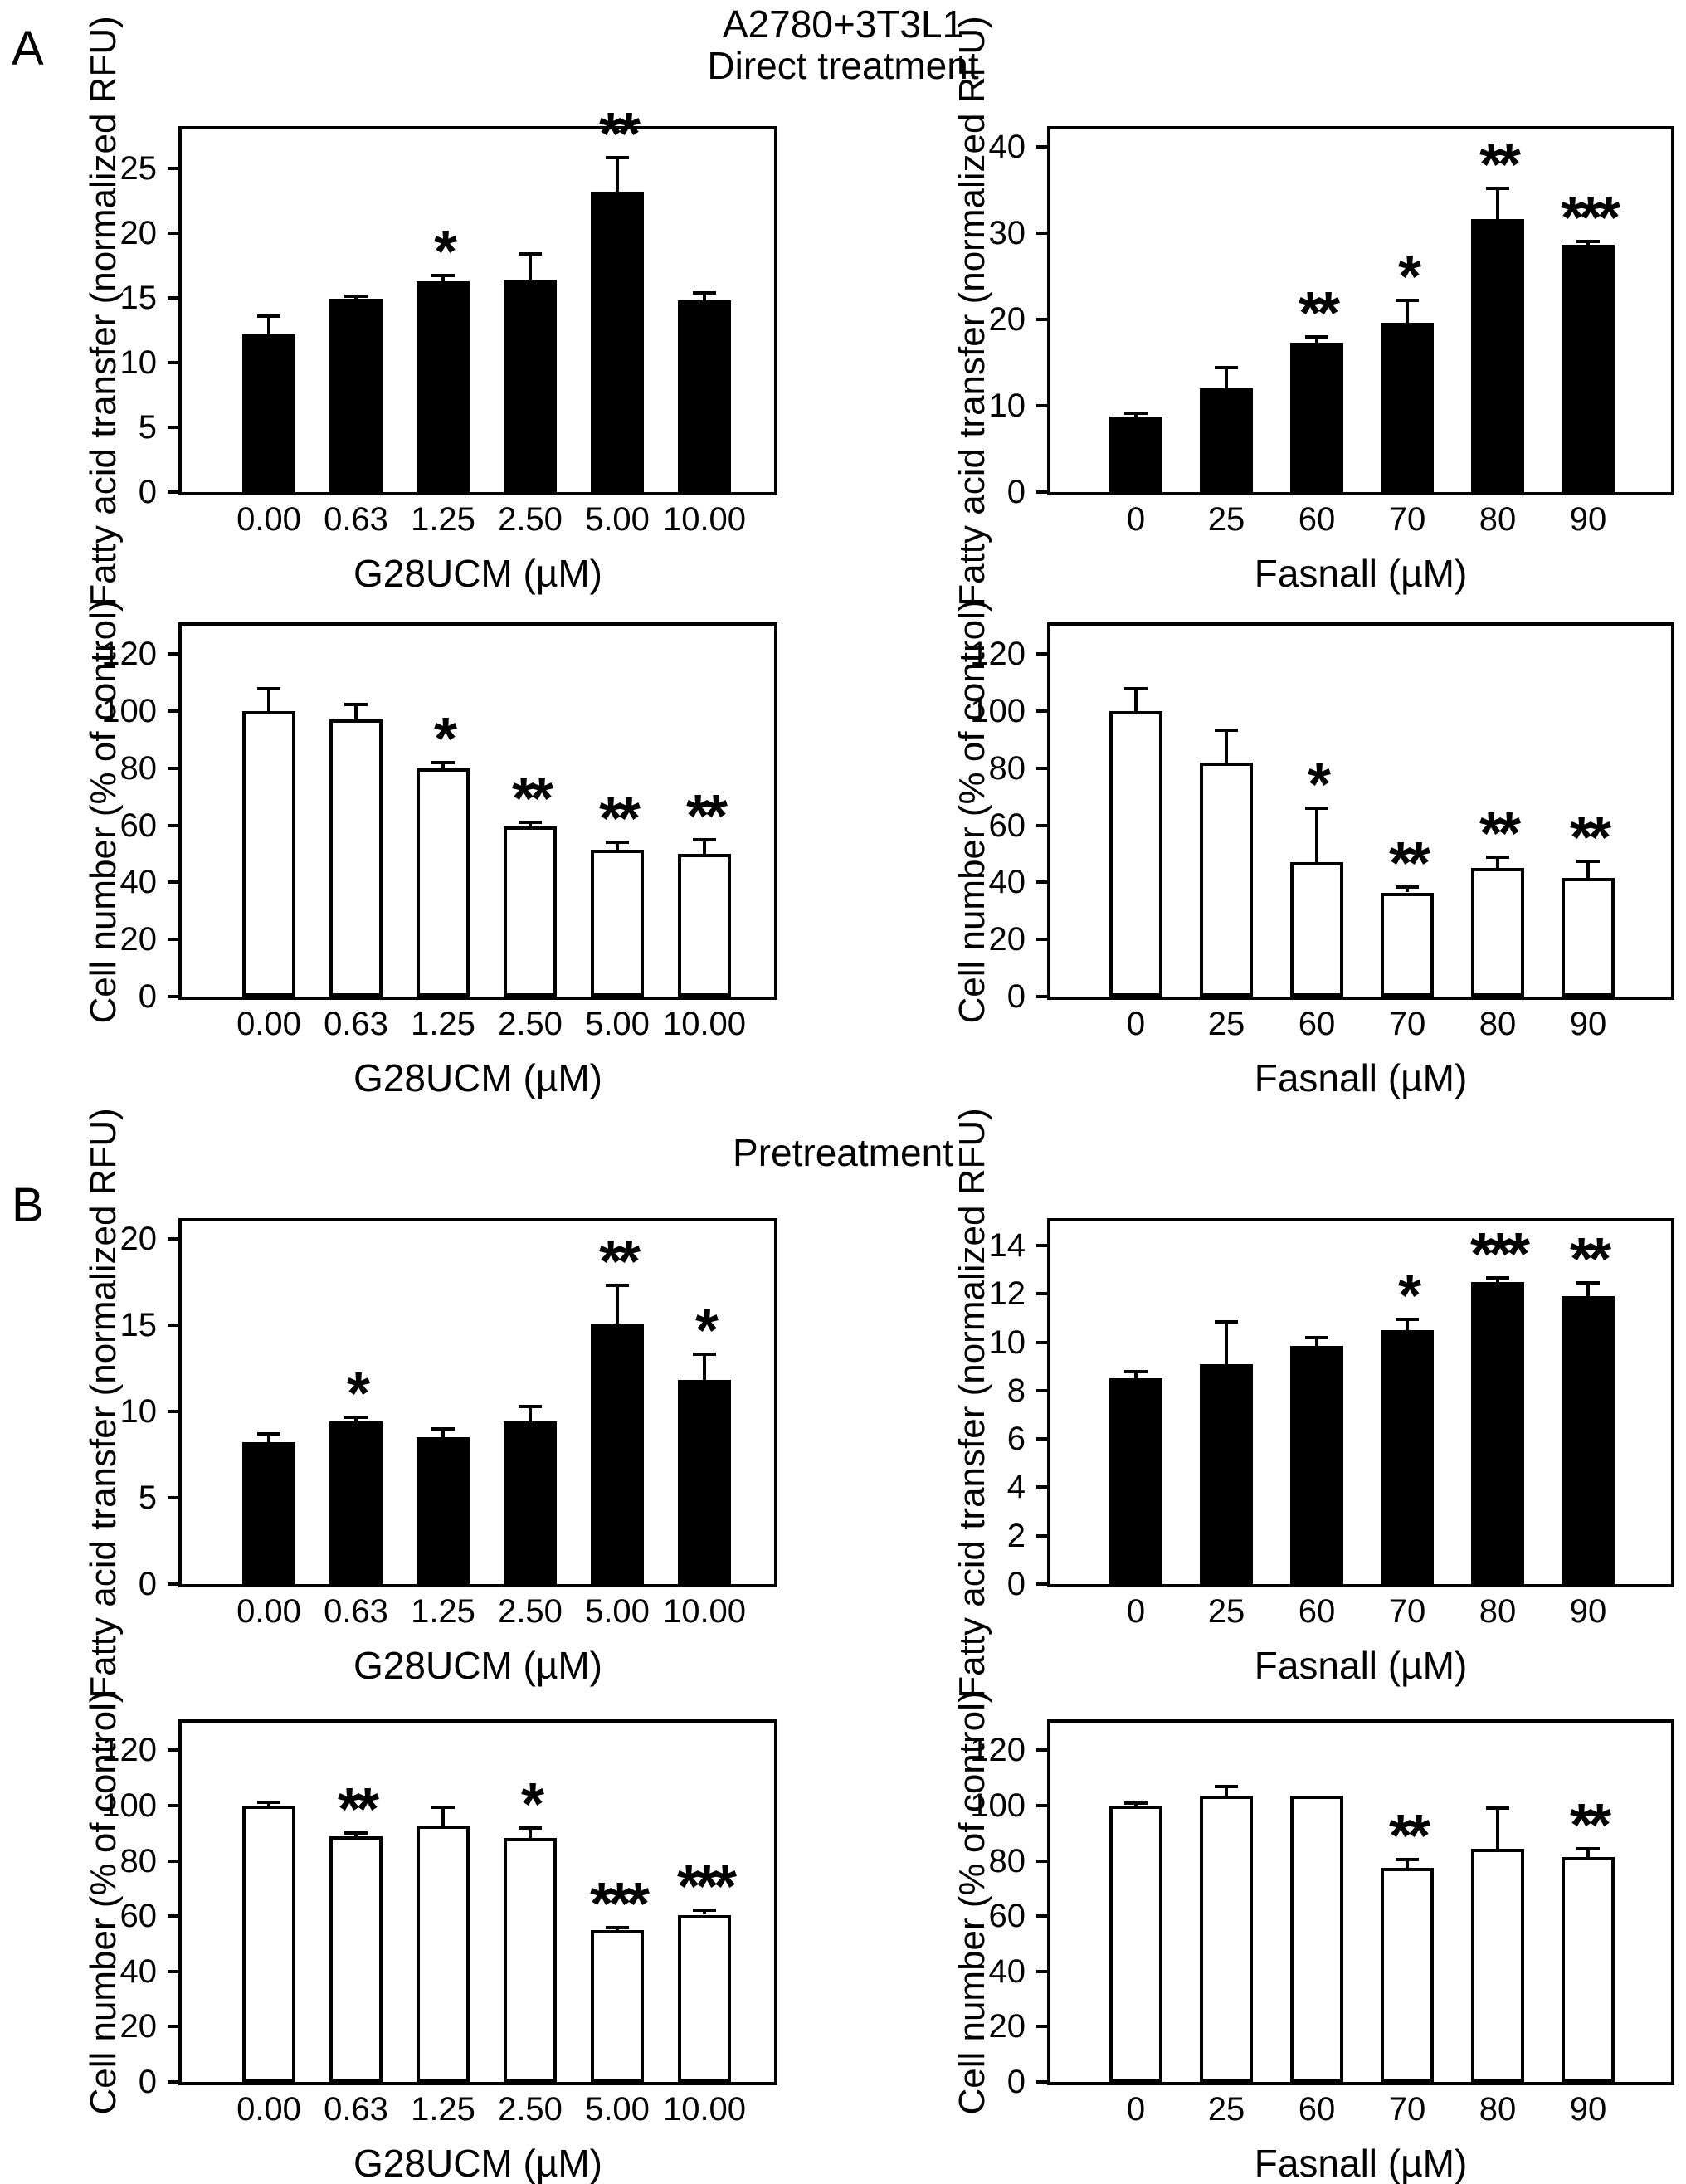 The height and width of the screenshot is (2184, 1686). Describe the element at coordinates (1499, 1255) in the screenshot. I see `significance-label: ***` at that location.